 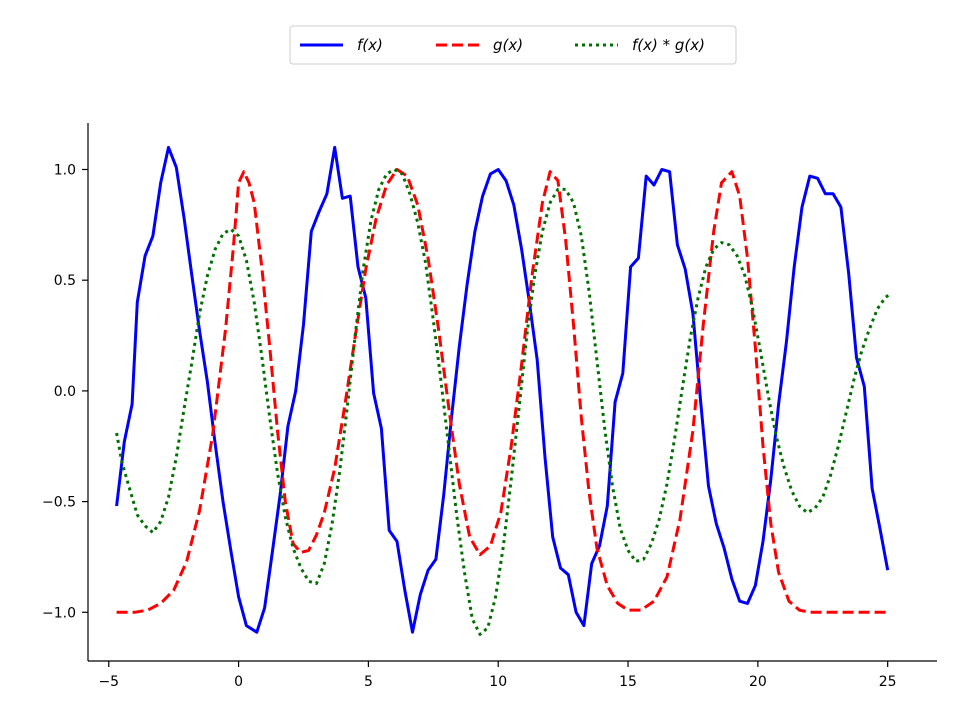 I want to click on x-tick-label: 10, so click(x=498, y=682).